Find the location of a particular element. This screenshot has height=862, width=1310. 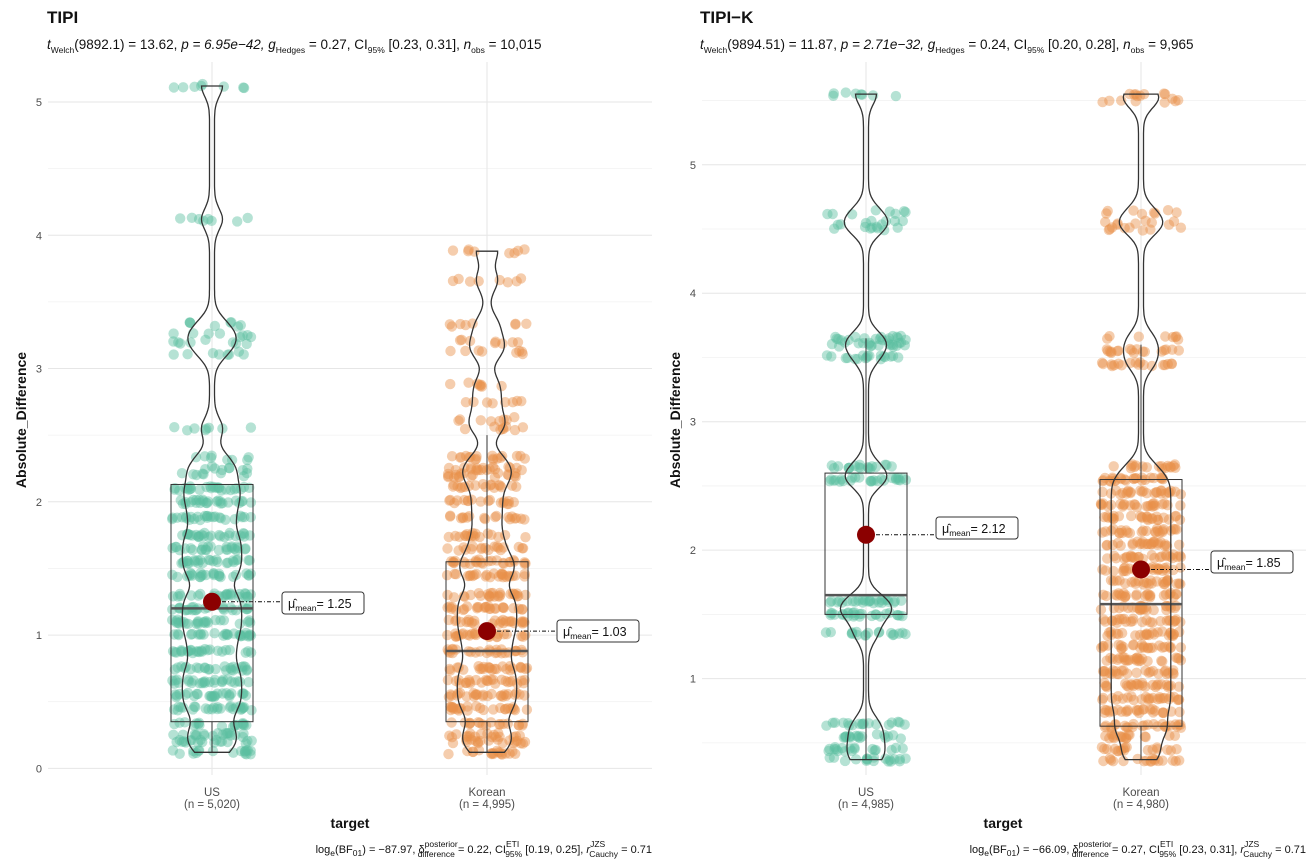

violin-us is located at coordinates (212, 419).